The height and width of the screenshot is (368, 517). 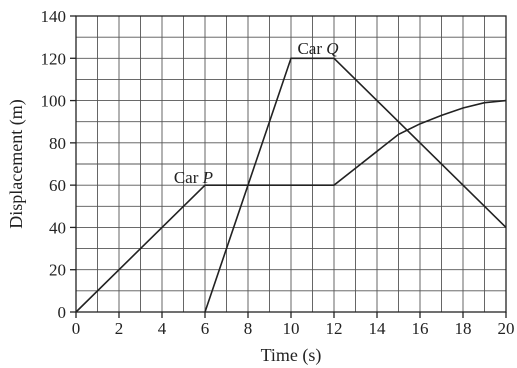 What do you see at coordinates (420, 328) in the screenshot?
I see `x-tick-label: 16` at bounding box center [420, 328].